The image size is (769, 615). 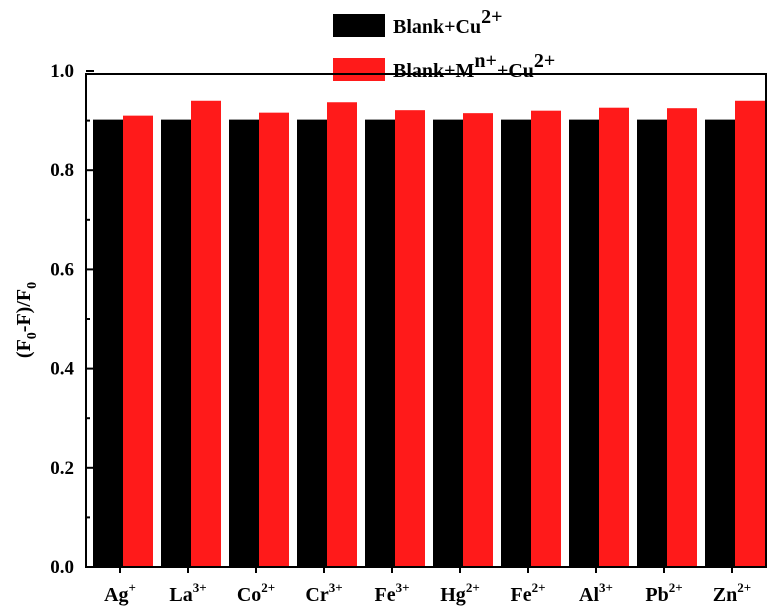 I want to click on x-tick-label: Ag+, so click(x=120, y=593).